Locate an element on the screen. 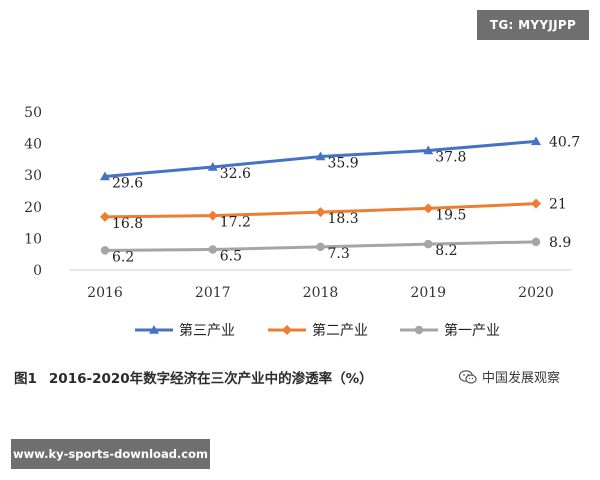 This screenshot has width=600, height=480. source-mark: 中国发展观察 is located at coordinates (509, 376).